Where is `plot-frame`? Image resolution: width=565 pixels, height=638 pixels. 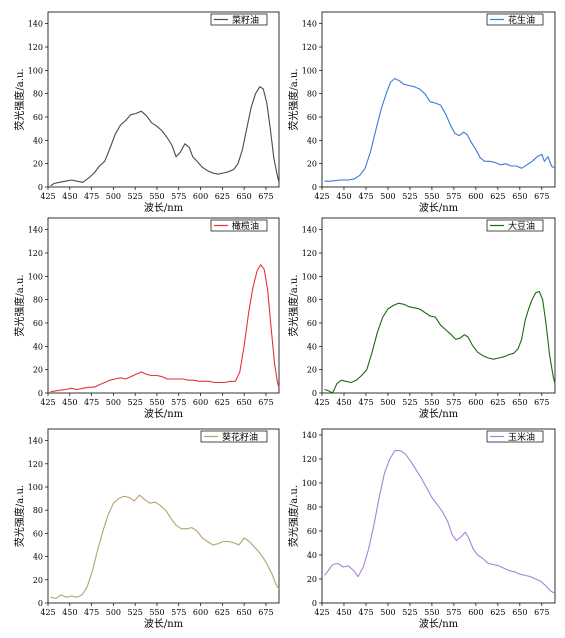
plot-frame is located at coordinates (438, 305).